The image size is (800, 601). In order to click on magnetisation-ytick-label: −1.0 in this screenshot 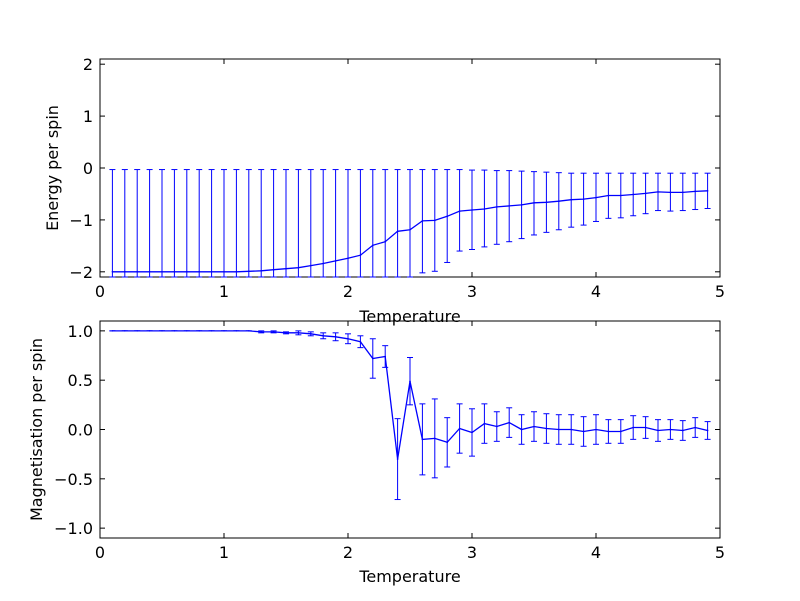, I will do `click(73, 528)`.